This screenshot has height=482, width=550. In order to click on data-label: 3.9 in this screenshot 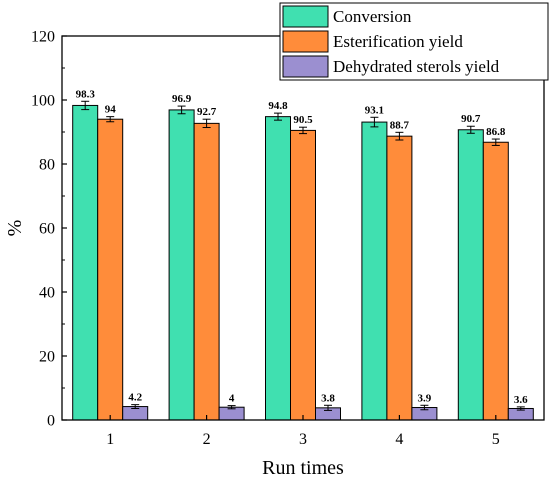, I will do `click(425, 398)`.